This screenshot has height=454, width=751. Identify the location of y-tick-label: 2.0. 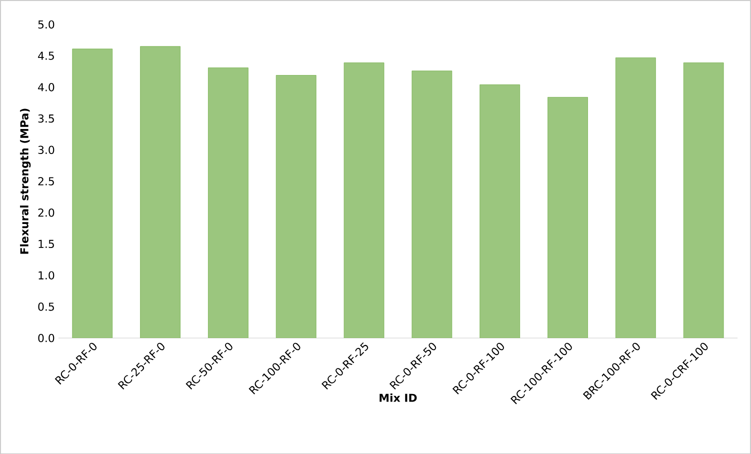
(46, 212).